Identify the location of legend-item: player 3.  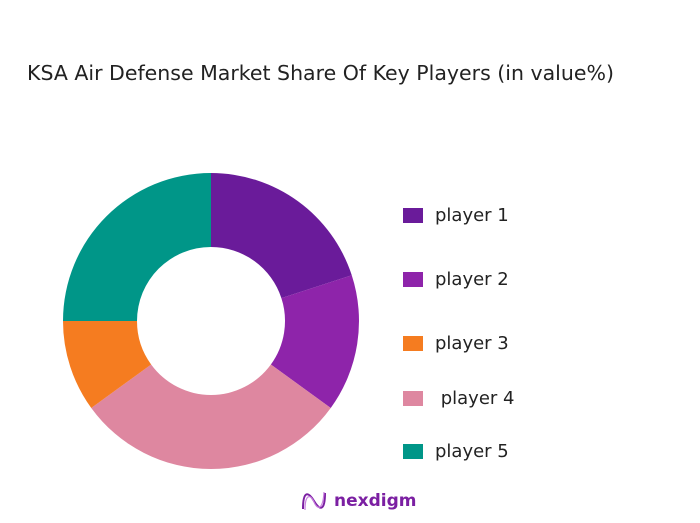
(456, 343).